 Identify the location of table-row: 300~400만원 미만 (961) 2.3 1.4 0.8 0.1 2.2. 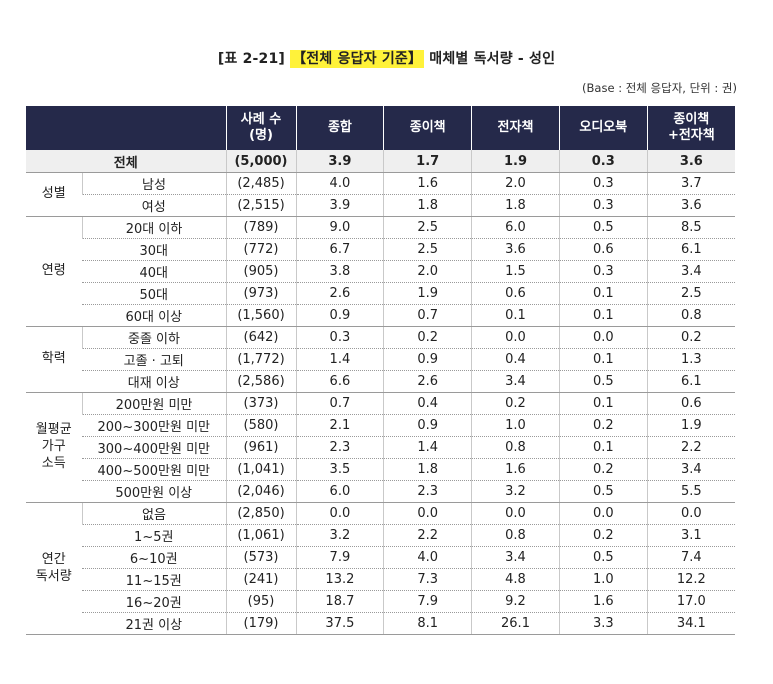
(380, 447).